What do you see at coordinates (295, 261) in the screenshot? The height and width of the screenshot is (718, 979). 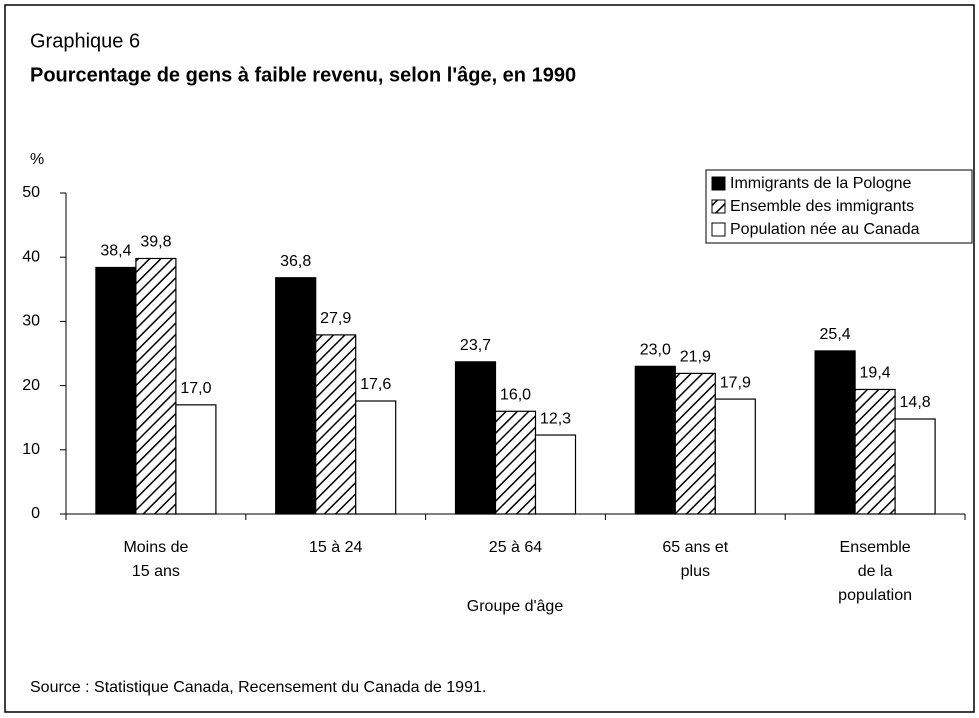 I see `value-label: 36,8` at bounding box center [295, 261].